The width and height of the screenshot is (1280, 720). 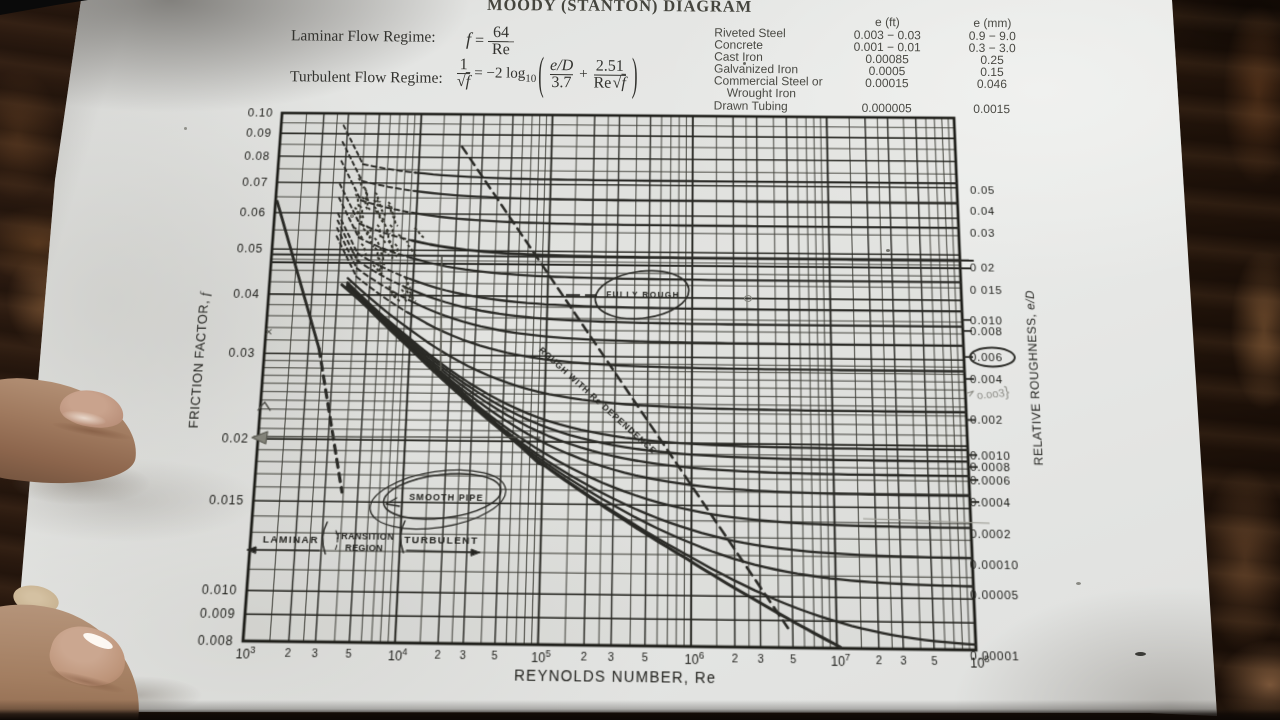 I want to click on svg-text: TURBULENT, so click(x=441, y=540).